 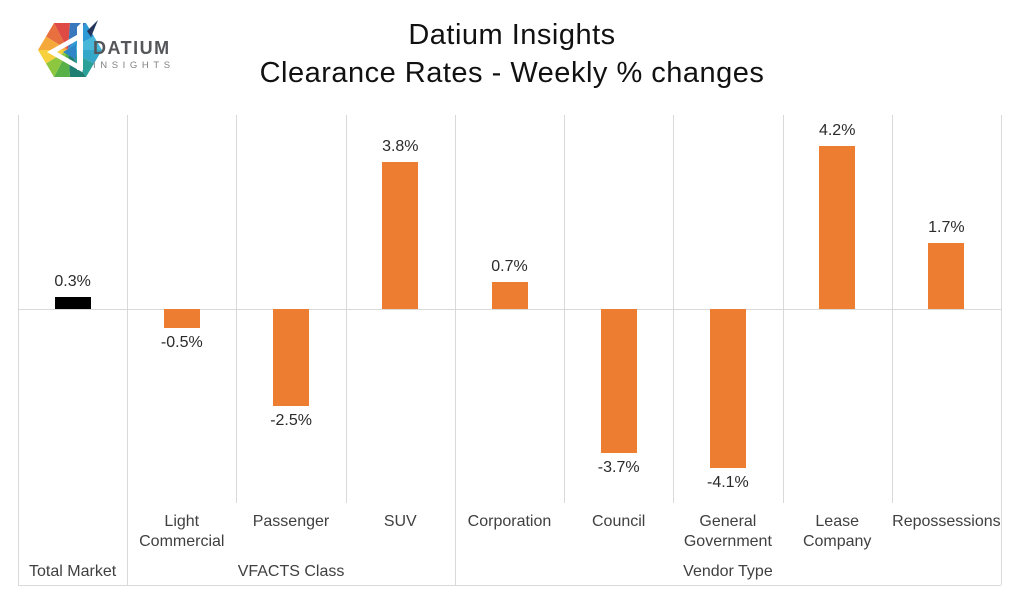 What do you see at coordinates (618, 381) in the screenshot?
I see `bar-council` at bounding box center [618, 381].